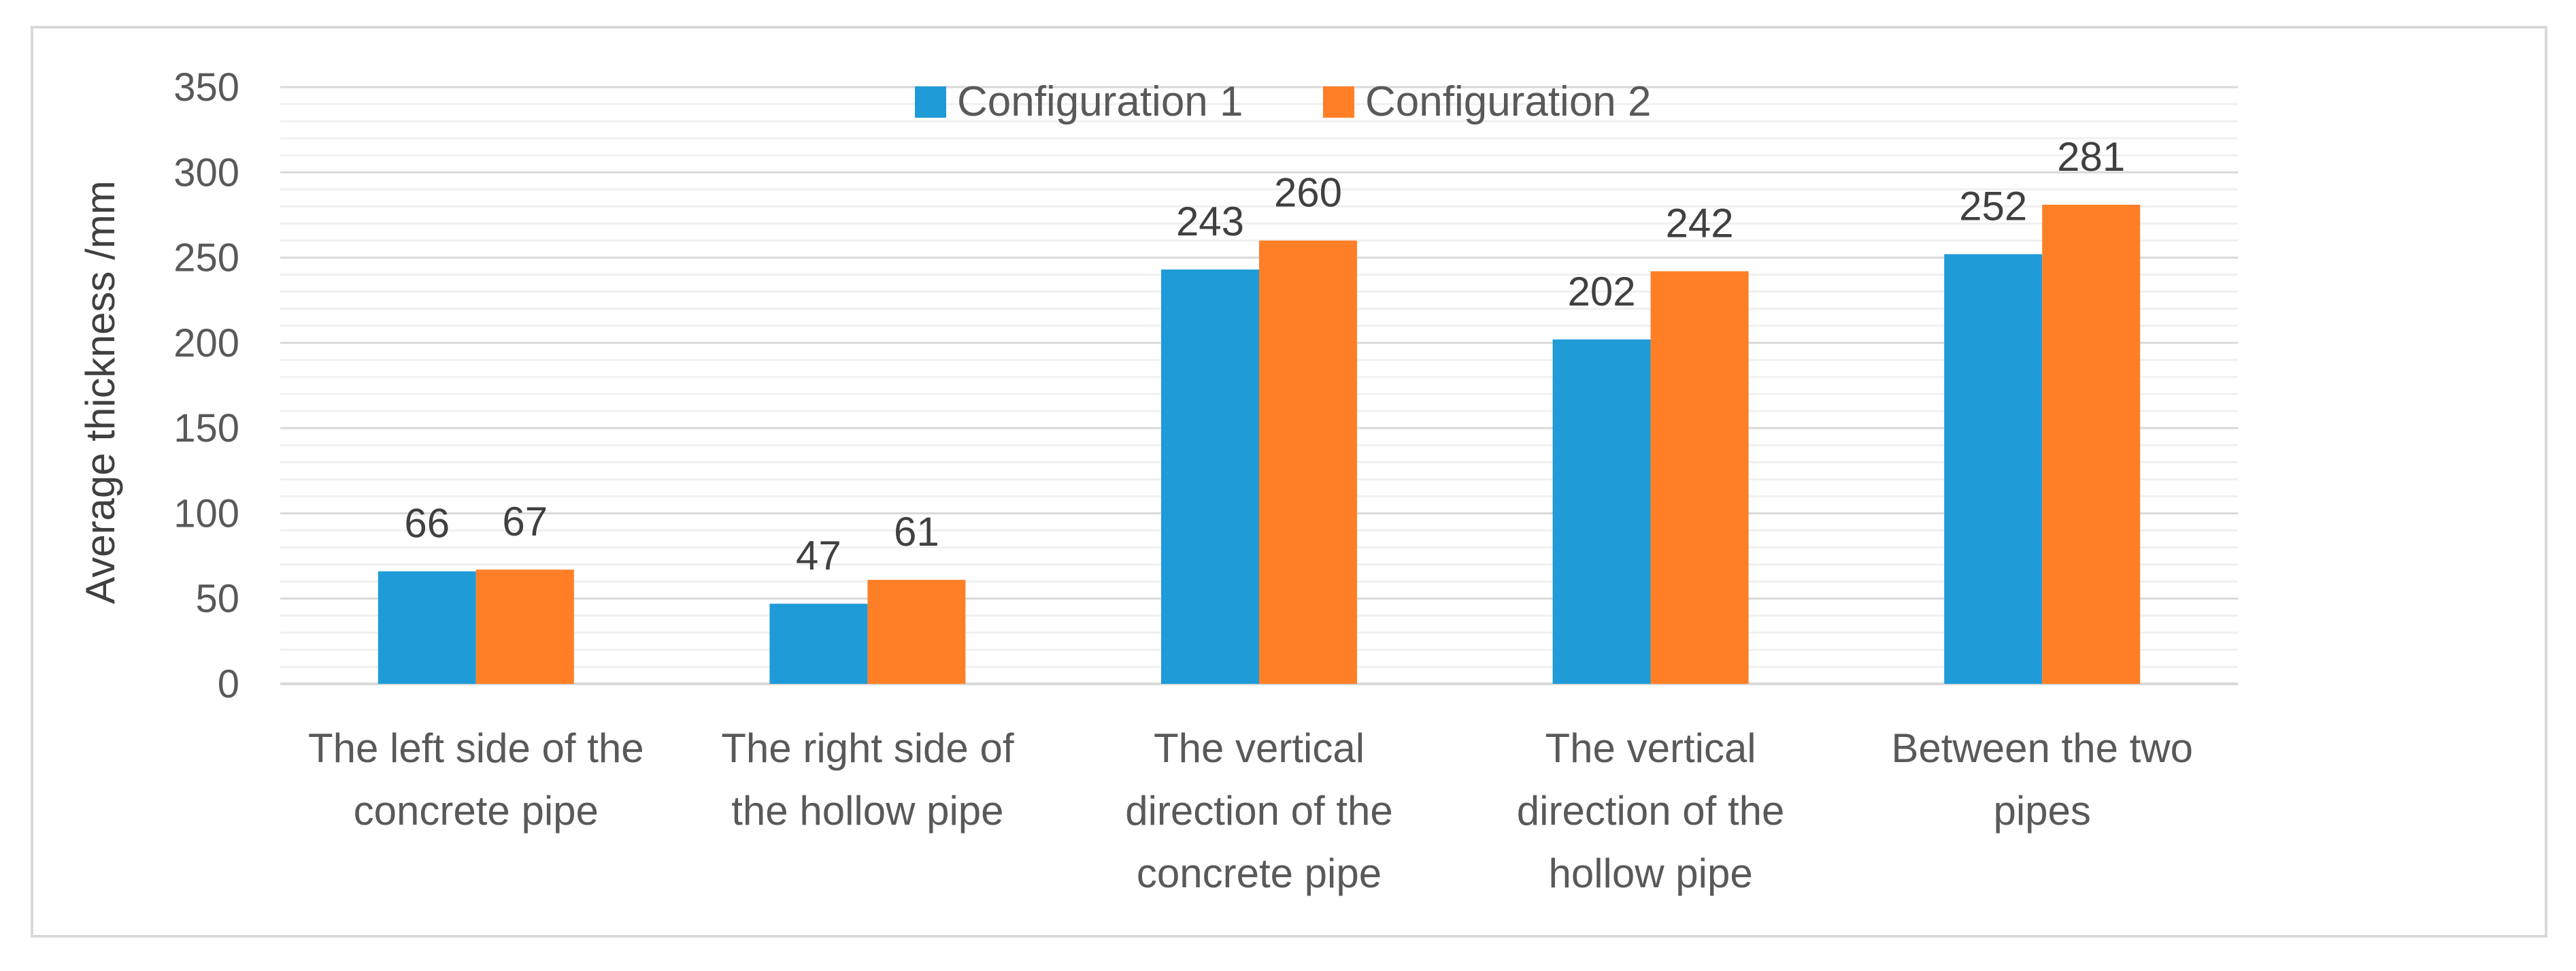 Image resolution: width=2576 pixels, height=971 pixels. I want to click on data-label: 61, so click(916, 532).